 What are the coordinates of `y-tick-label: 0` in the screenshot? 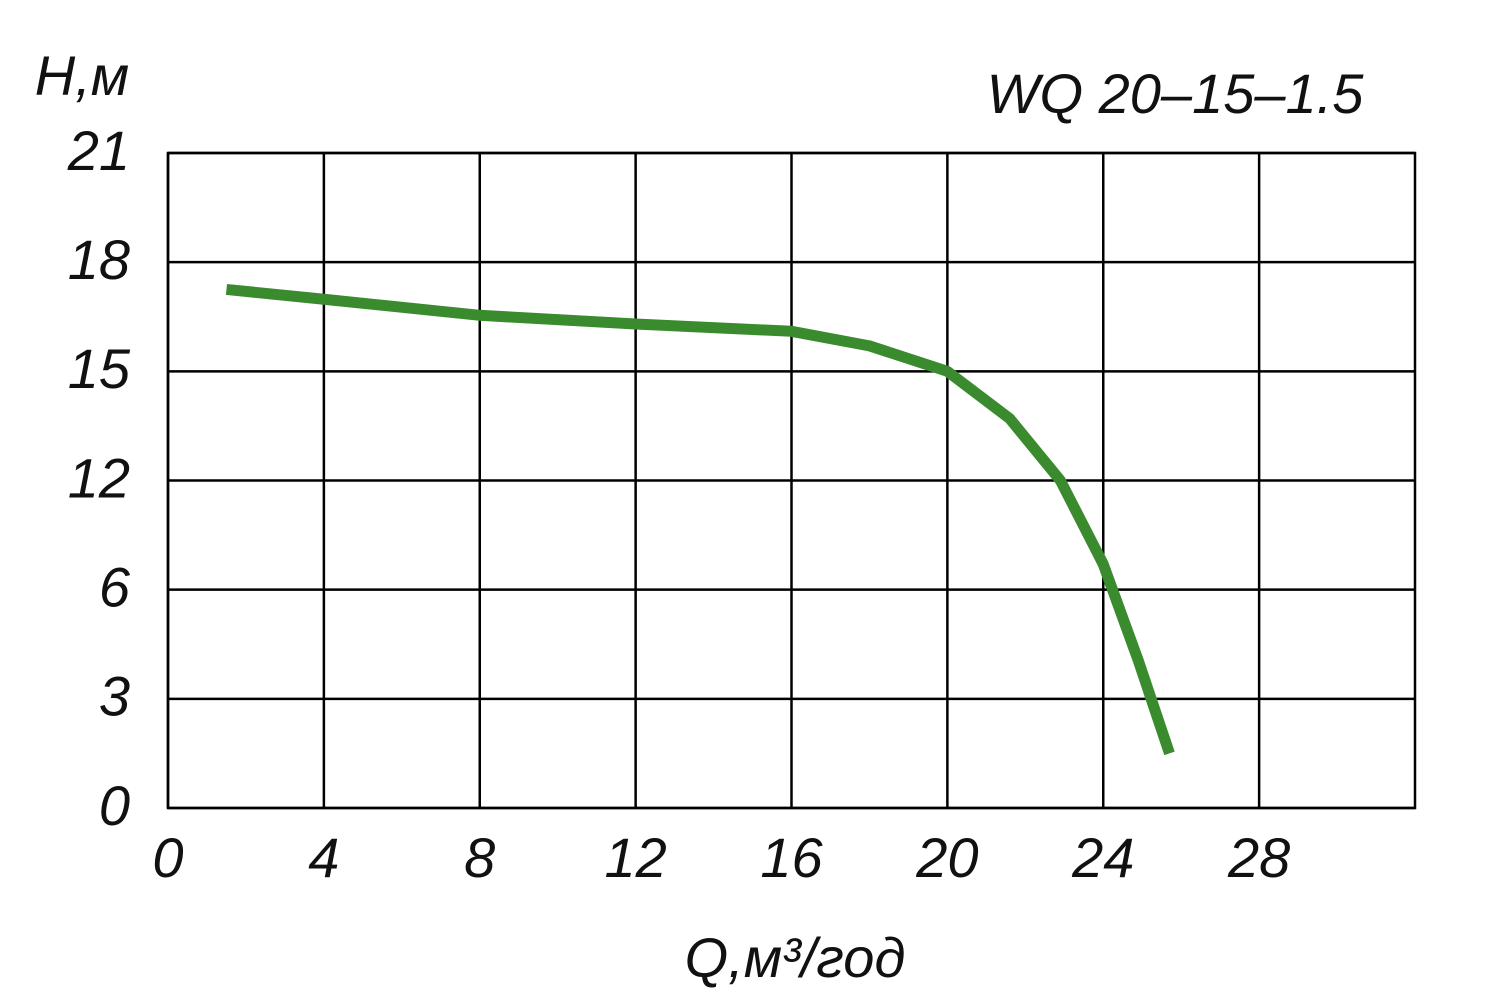 It's located at (114, 805).